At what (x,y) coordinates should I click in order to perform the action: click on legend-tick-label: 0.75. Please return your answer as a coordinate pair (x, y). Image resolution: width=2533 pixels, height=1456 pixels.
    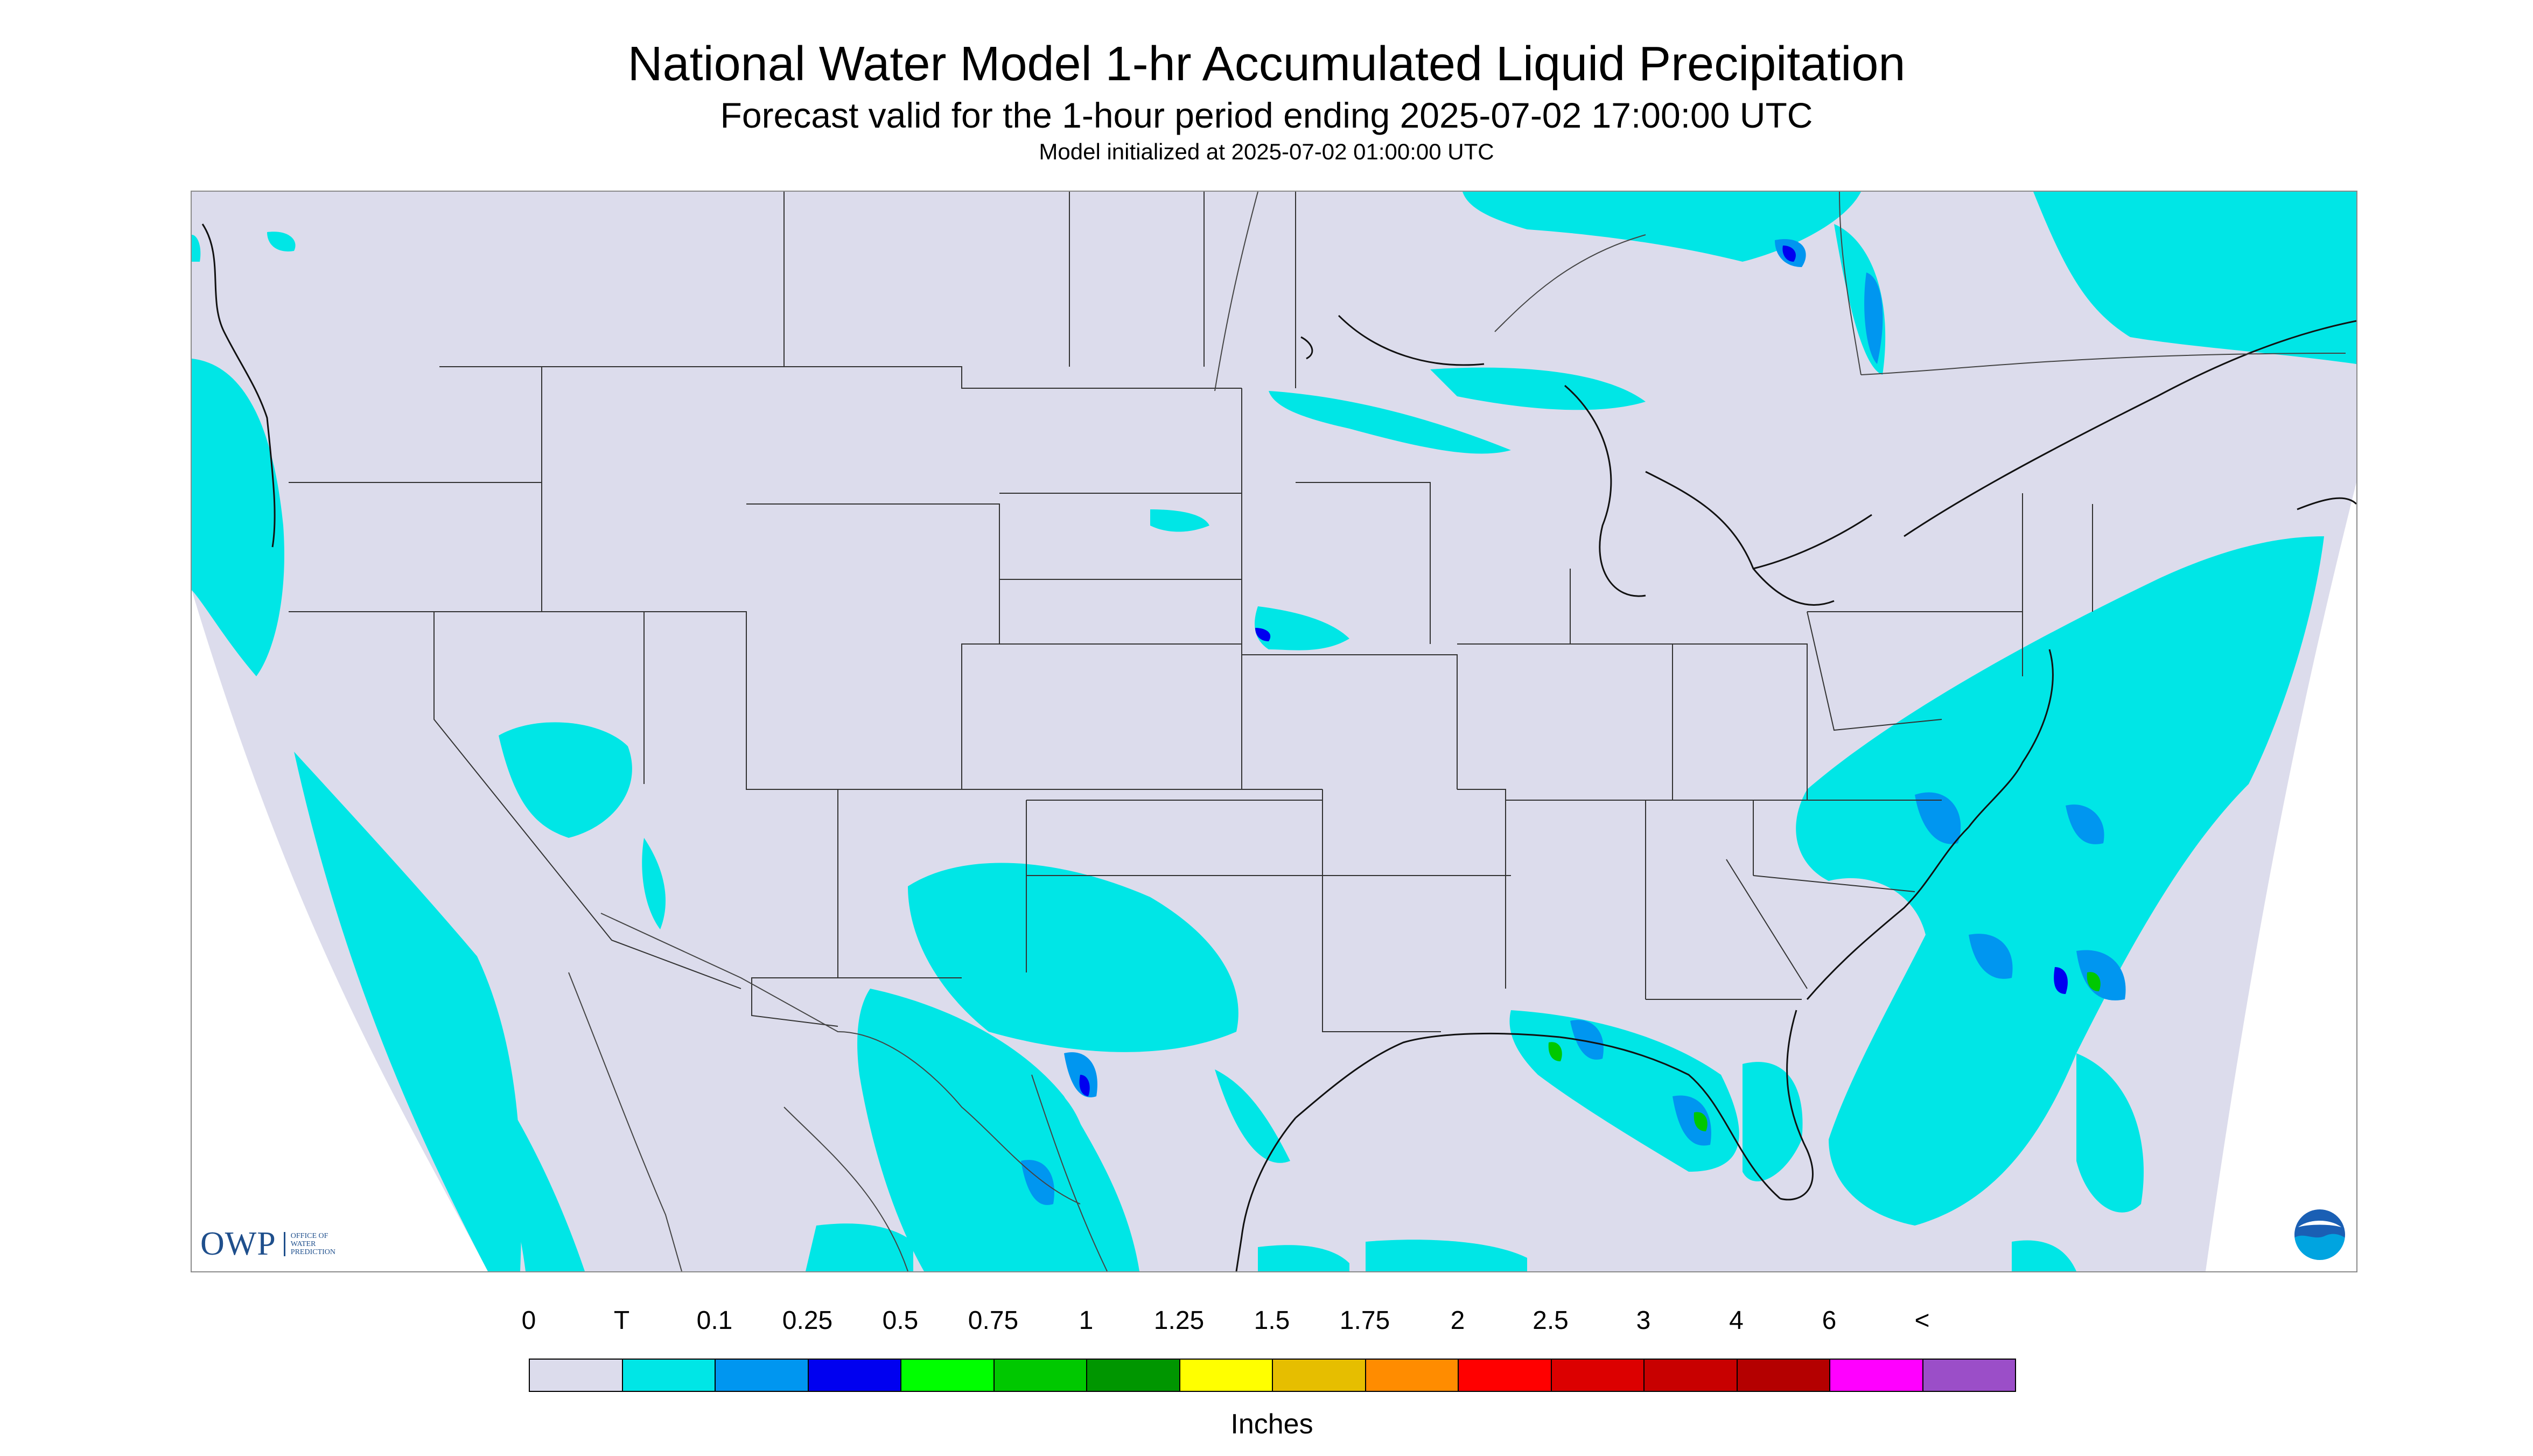
    Looking at the image, I should click on (994, 1320).